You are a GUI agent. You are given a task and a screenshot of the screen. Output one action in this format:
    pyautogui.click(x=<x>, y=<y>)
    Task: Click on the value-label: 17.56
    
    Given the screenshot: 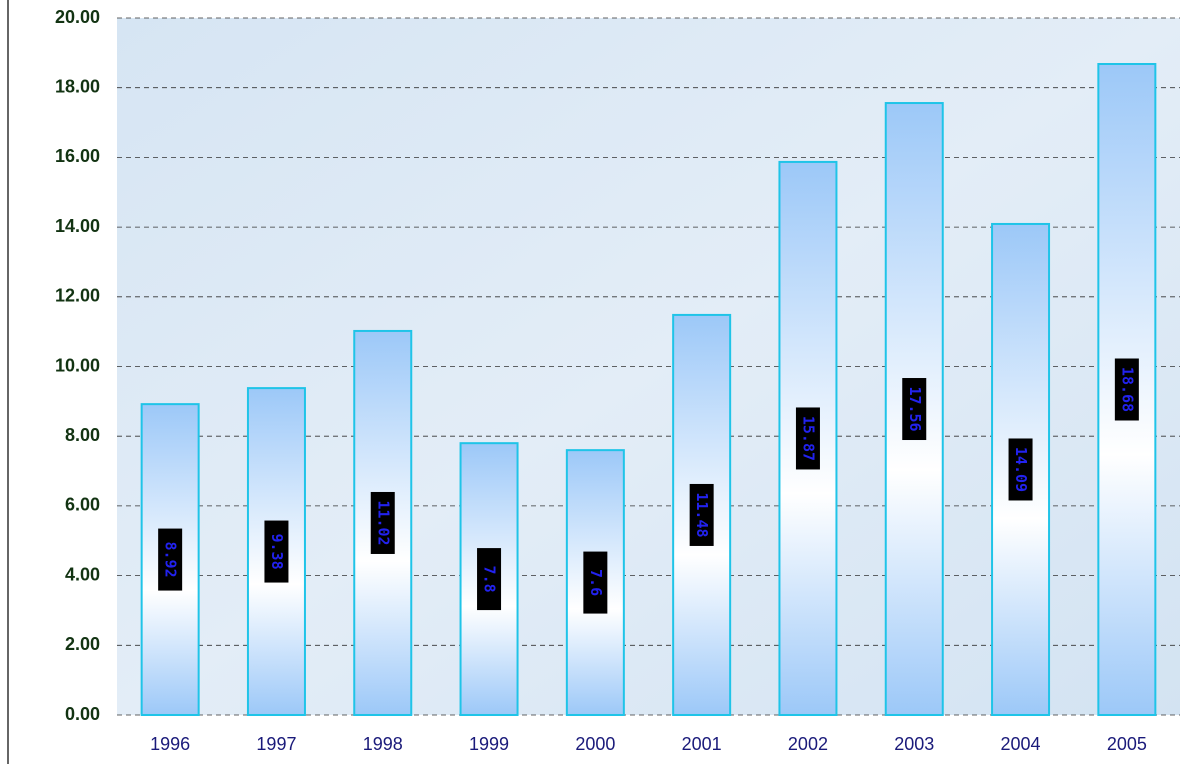 What is the action you would take?
    pyautogui.click(x=915, y=408)
    